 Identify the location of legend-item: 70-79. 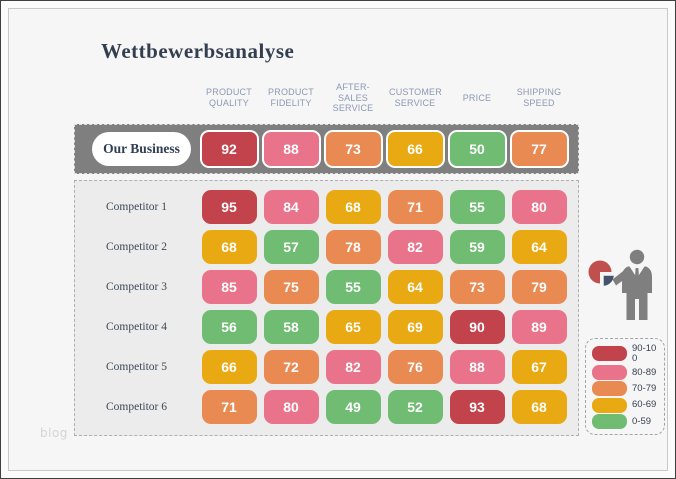
(626, 389).